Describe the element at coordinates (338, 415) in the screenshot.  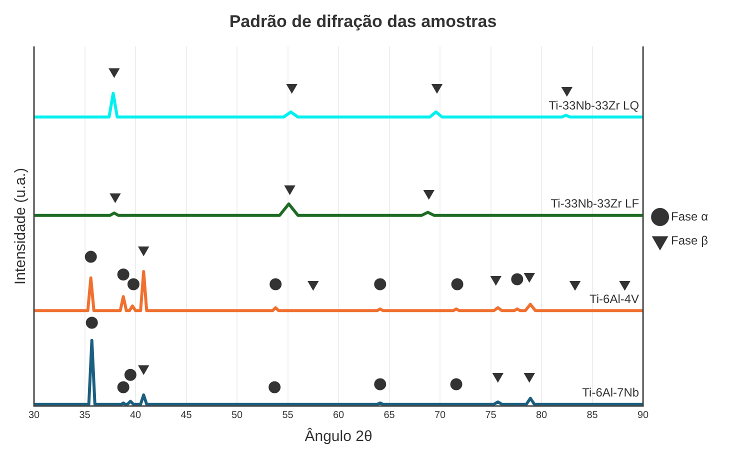
I see `x-tick-label: 60` at that location.